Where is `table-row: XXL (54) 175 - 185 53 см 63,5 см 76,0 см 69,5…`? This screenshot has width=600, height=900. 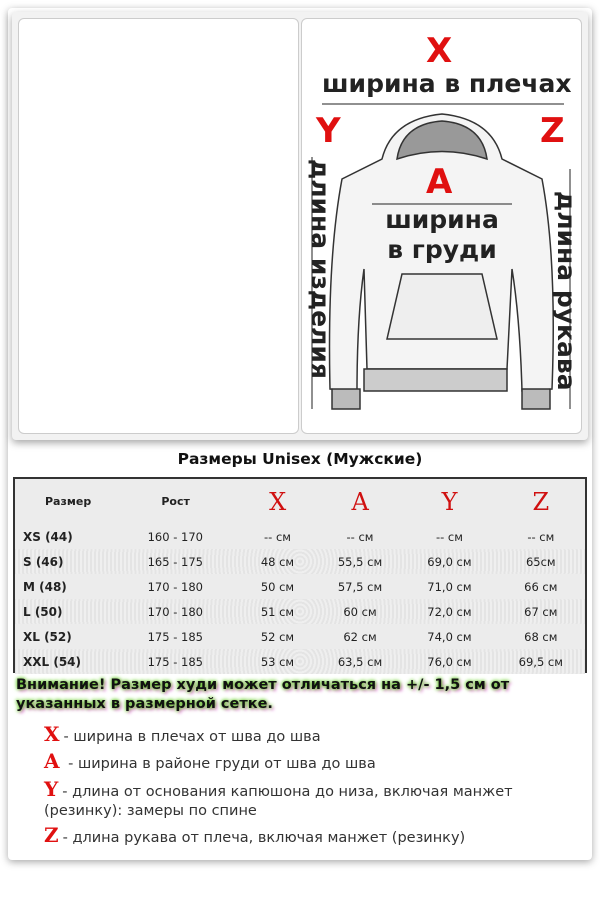
table-row: XXL (54) 175 - 185 53 см 63,5 см 76,0 см 69,5… is located at coordinates (300, 661).